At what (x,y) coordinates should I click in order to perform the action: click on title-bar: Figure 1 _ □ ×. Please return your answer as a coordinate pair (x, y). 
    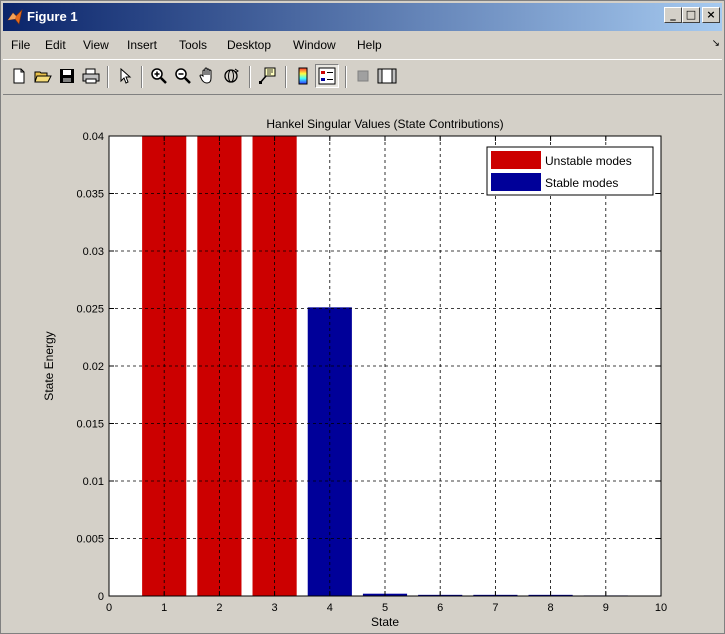
    Looking at the image, I should click on (362, 17).